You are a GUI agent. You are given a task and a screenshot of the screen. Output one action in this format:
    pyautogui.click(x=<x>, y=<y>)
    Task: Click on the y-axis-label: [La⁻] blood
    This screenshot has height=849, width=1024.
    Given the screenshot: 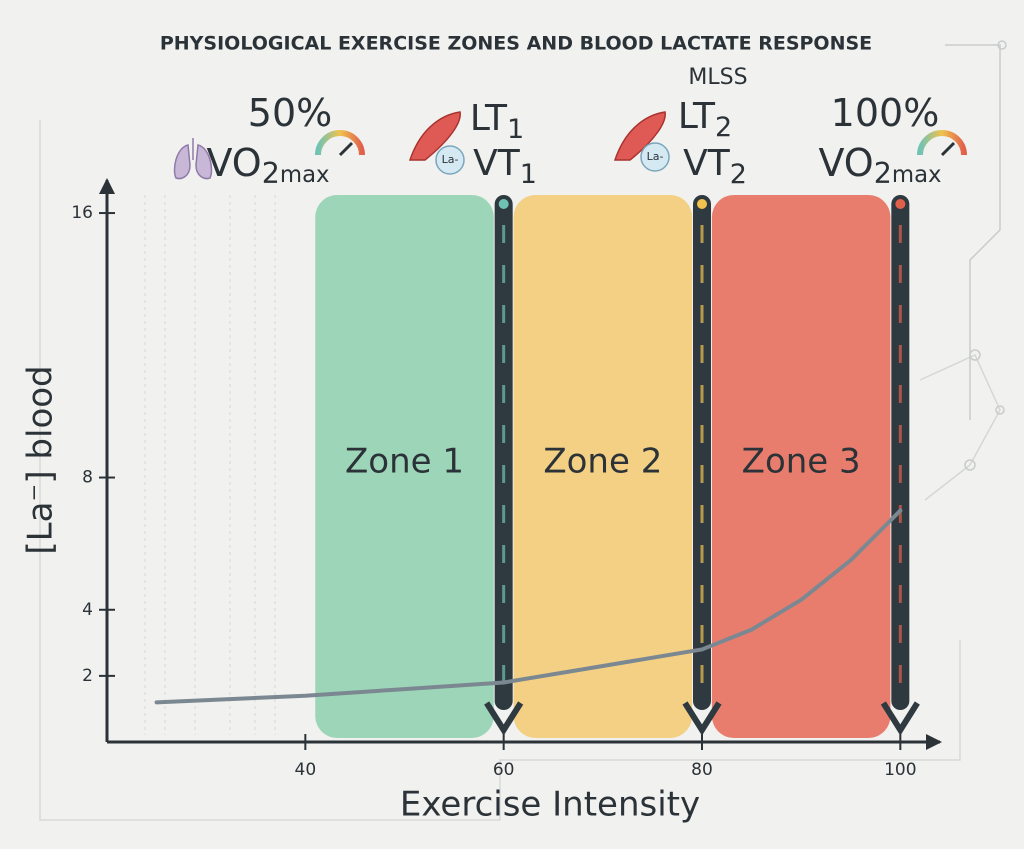 What is the action you would take?
    pyautogui.click(x=41, y=459)
    